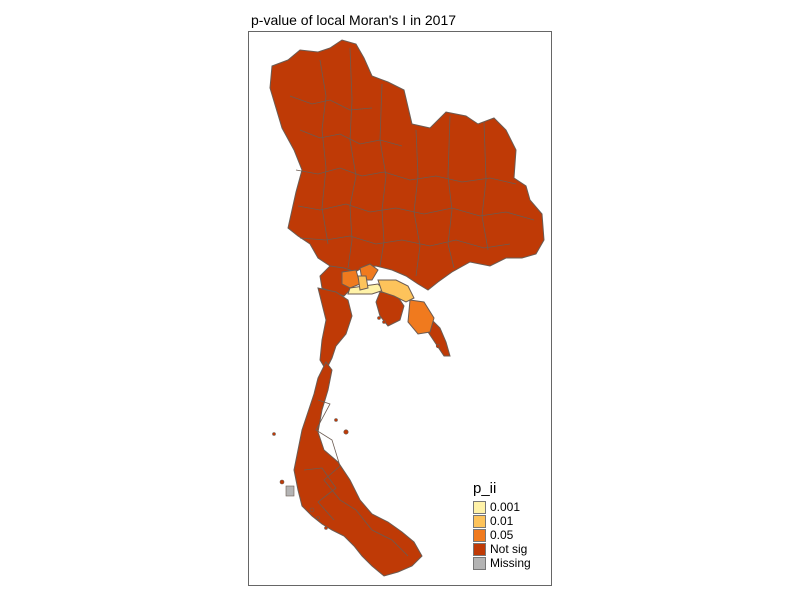 Image resolution: width=800 pixels, height=600 pixels. I want to click on cluster-p005-southeast, so click(421, 317).